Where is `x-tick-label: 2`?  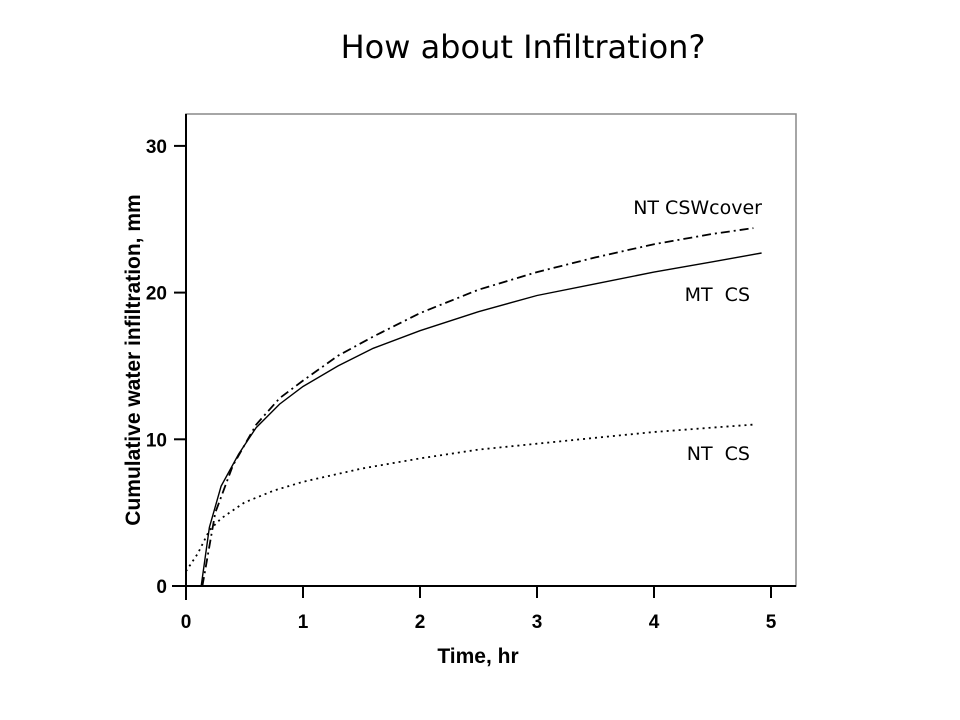 x-tick-label: 2 is located at coordinates (420, 622).